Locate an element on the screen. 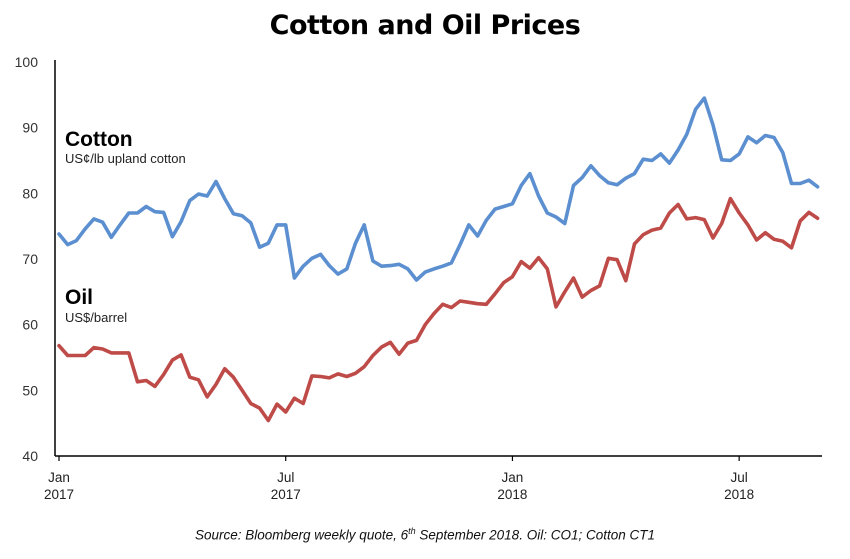 This screenshot has height=559, width=850. x-axis-ticks: Jan 2017 Jul 2017 Jan 2018 Jul 2018 is located at coordinates (399, 479).